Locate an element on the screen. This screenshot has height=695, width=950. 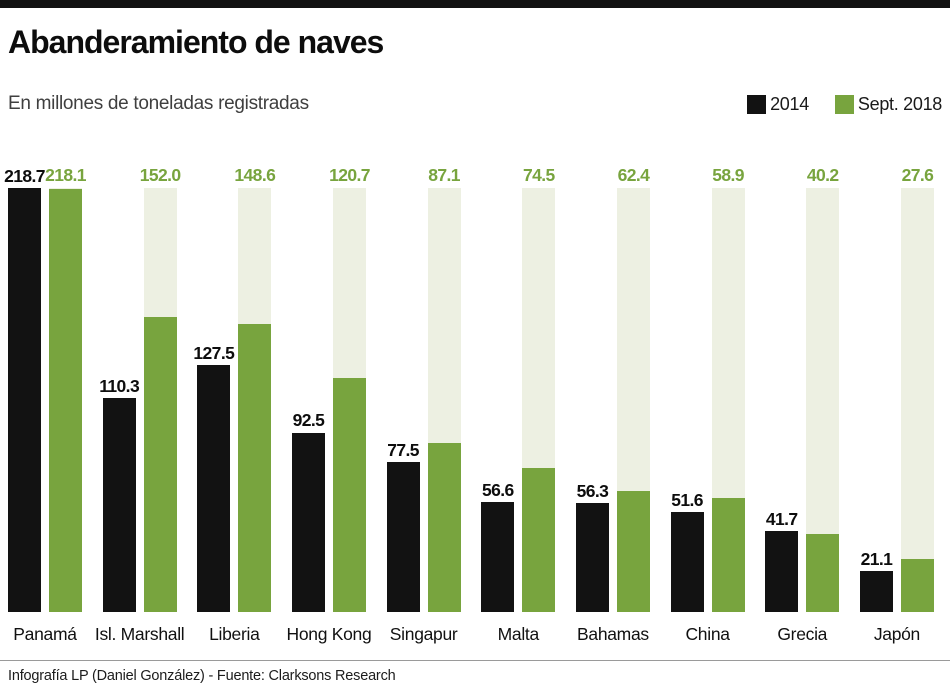
category-label: Hong Kong is located at coordinates (329, 634).